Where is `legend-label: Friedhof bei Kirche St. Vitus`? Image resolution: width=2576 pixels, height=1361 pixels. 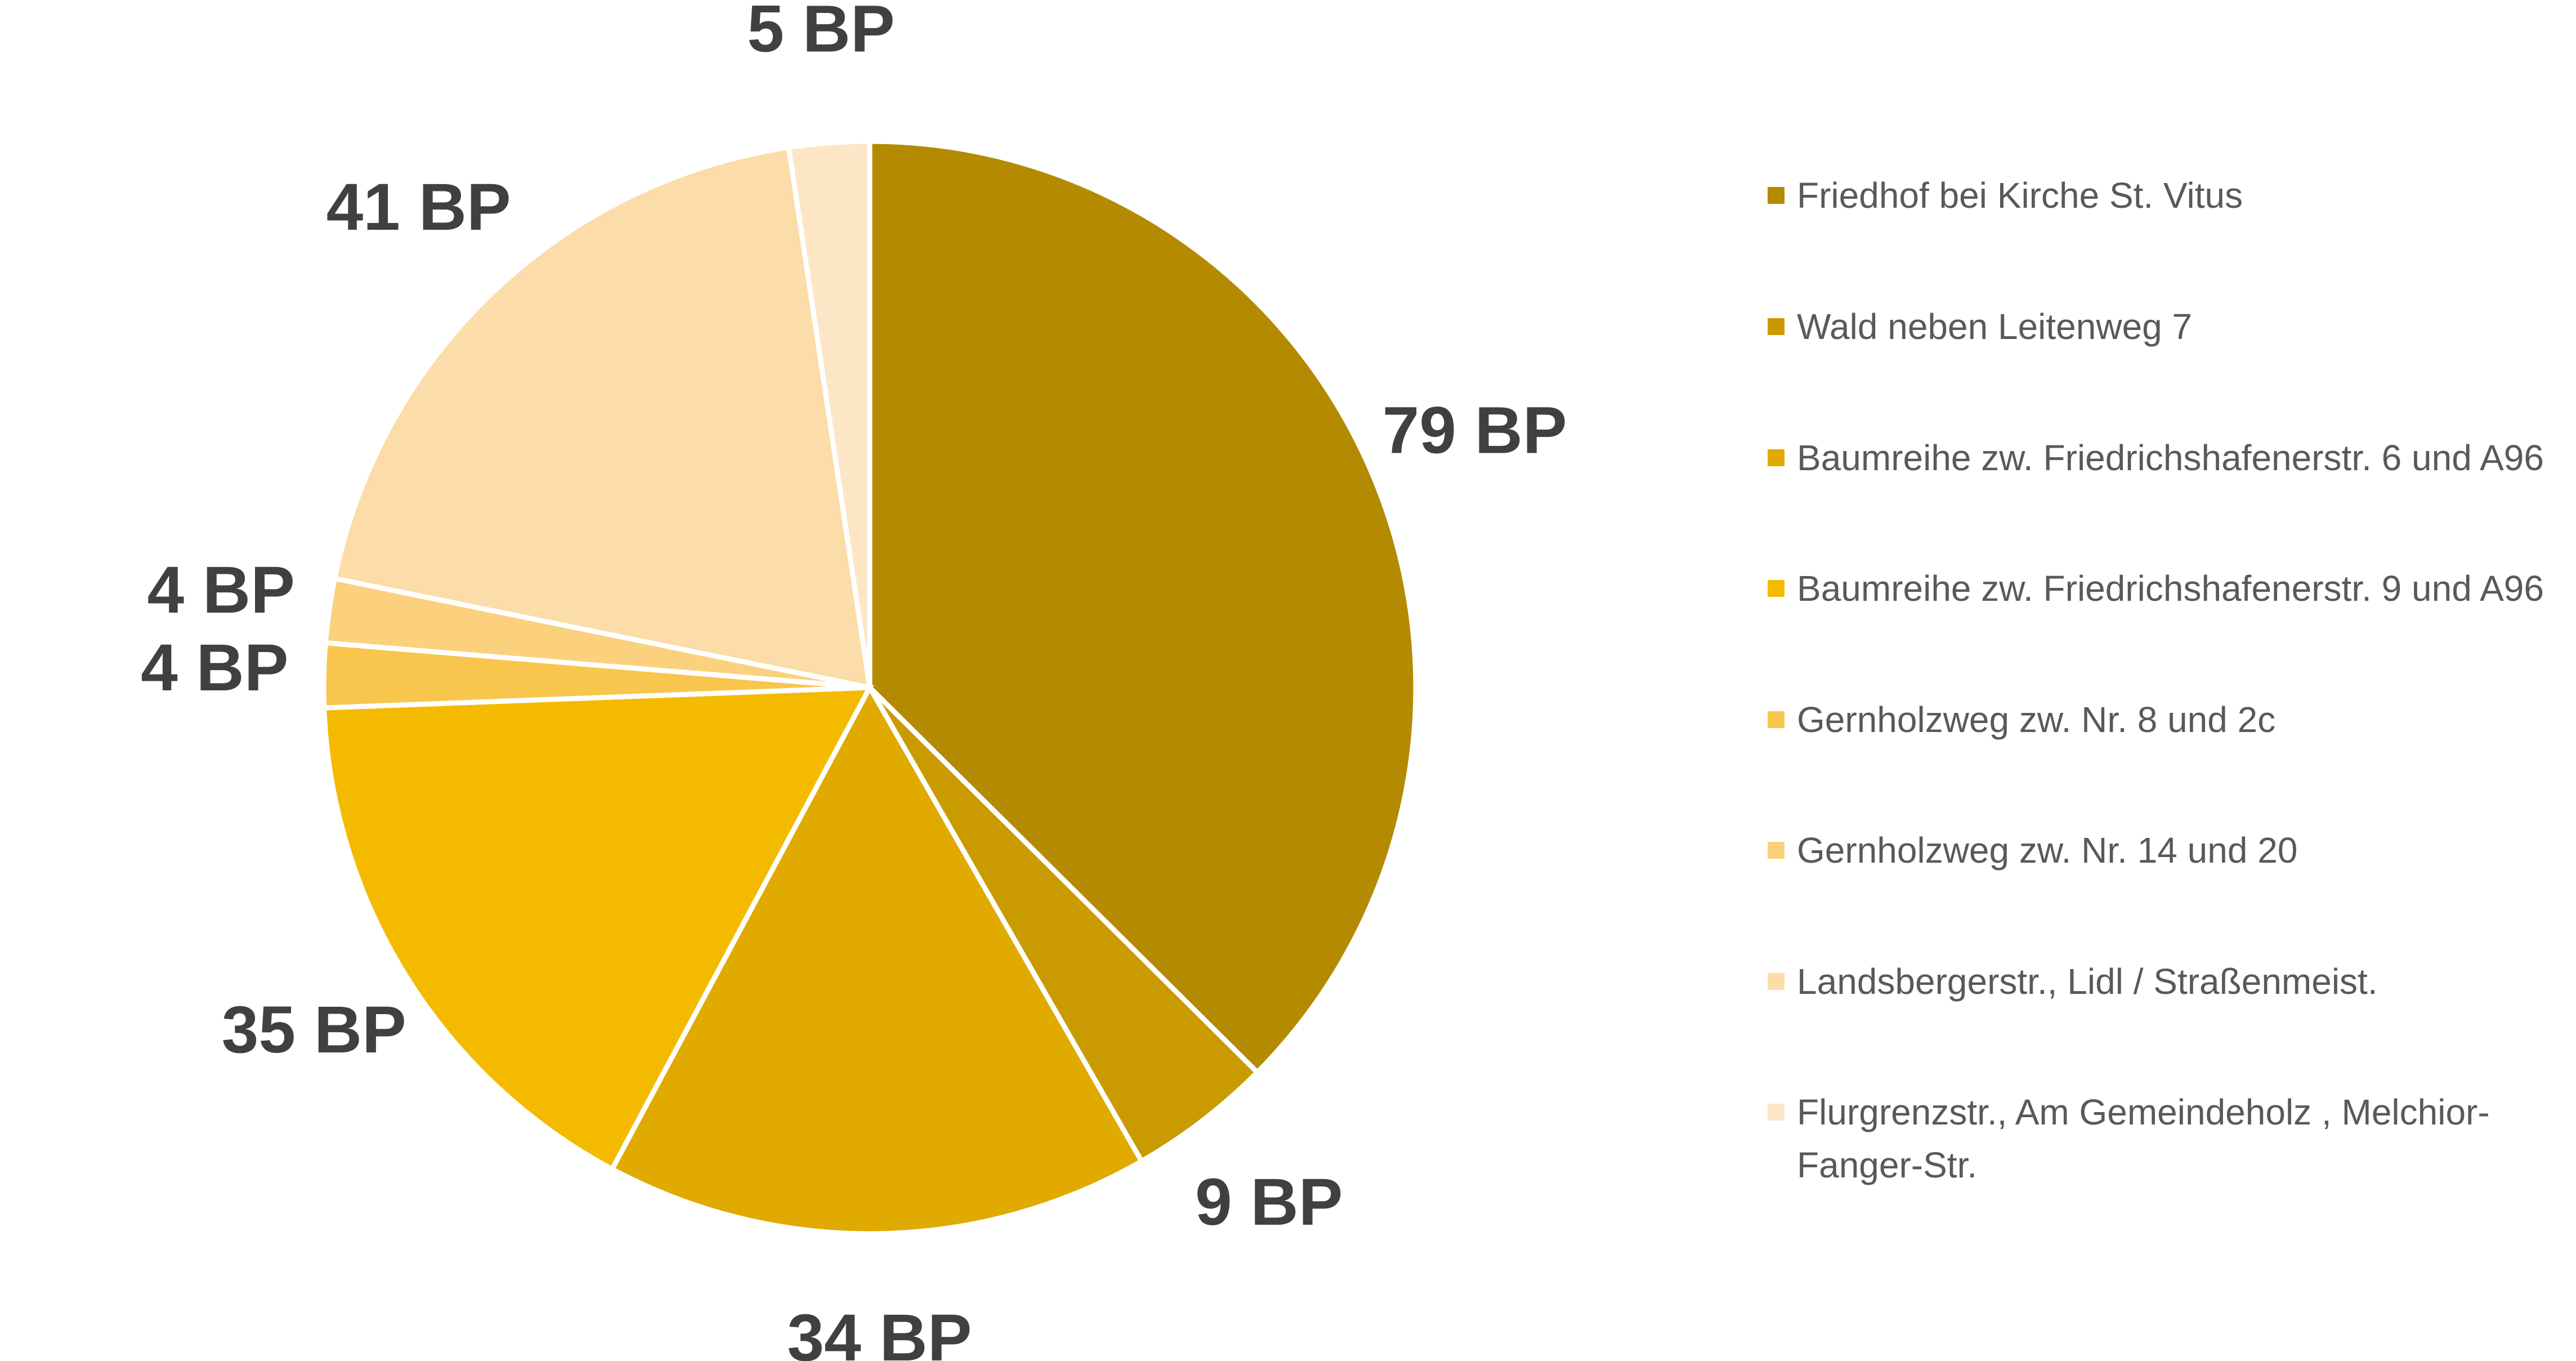 legend-label: Friedhof bei Kirche St. Vitus is located at coordinates (2020, 196).